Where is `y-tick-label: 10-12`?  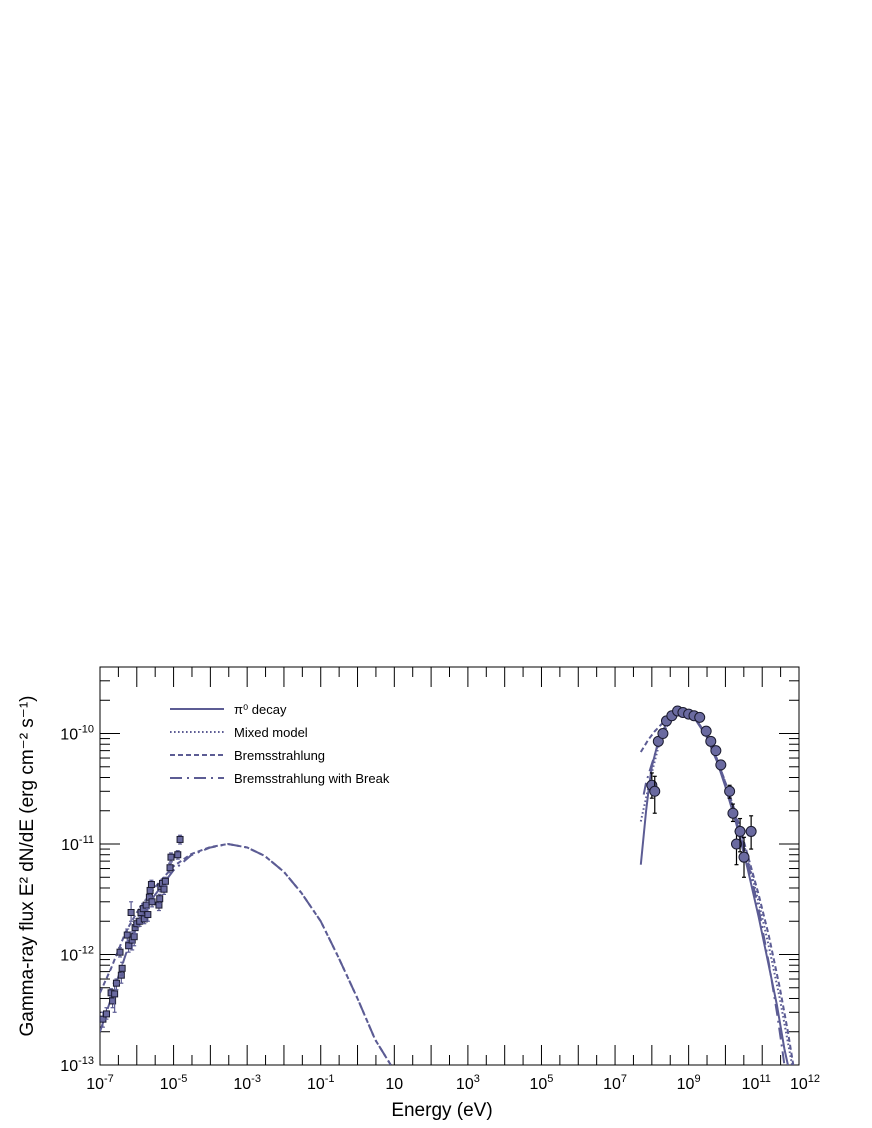 y-tick-label: 10-12 is located at coordinates (77, 955).